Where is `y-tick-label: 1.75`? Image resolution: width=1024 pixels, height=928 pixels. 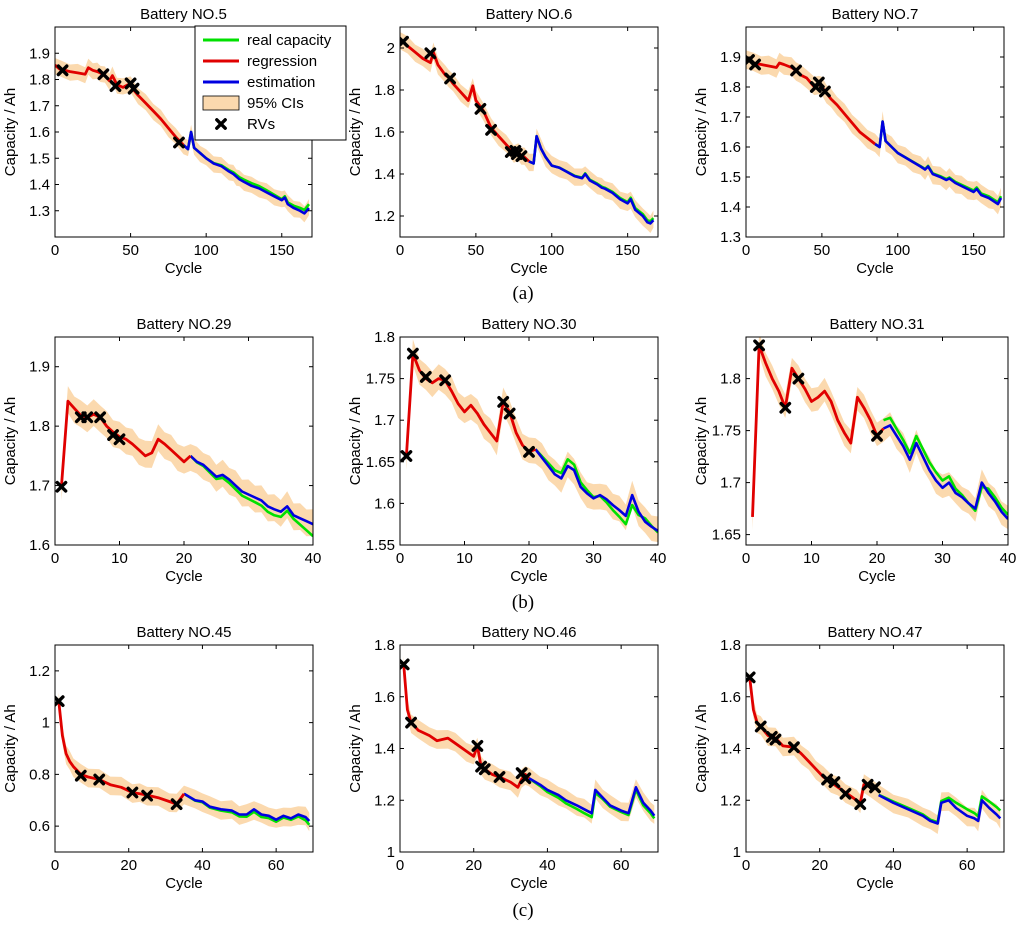 y-tick-label: 1.75 is located at coordinates (726, 431).